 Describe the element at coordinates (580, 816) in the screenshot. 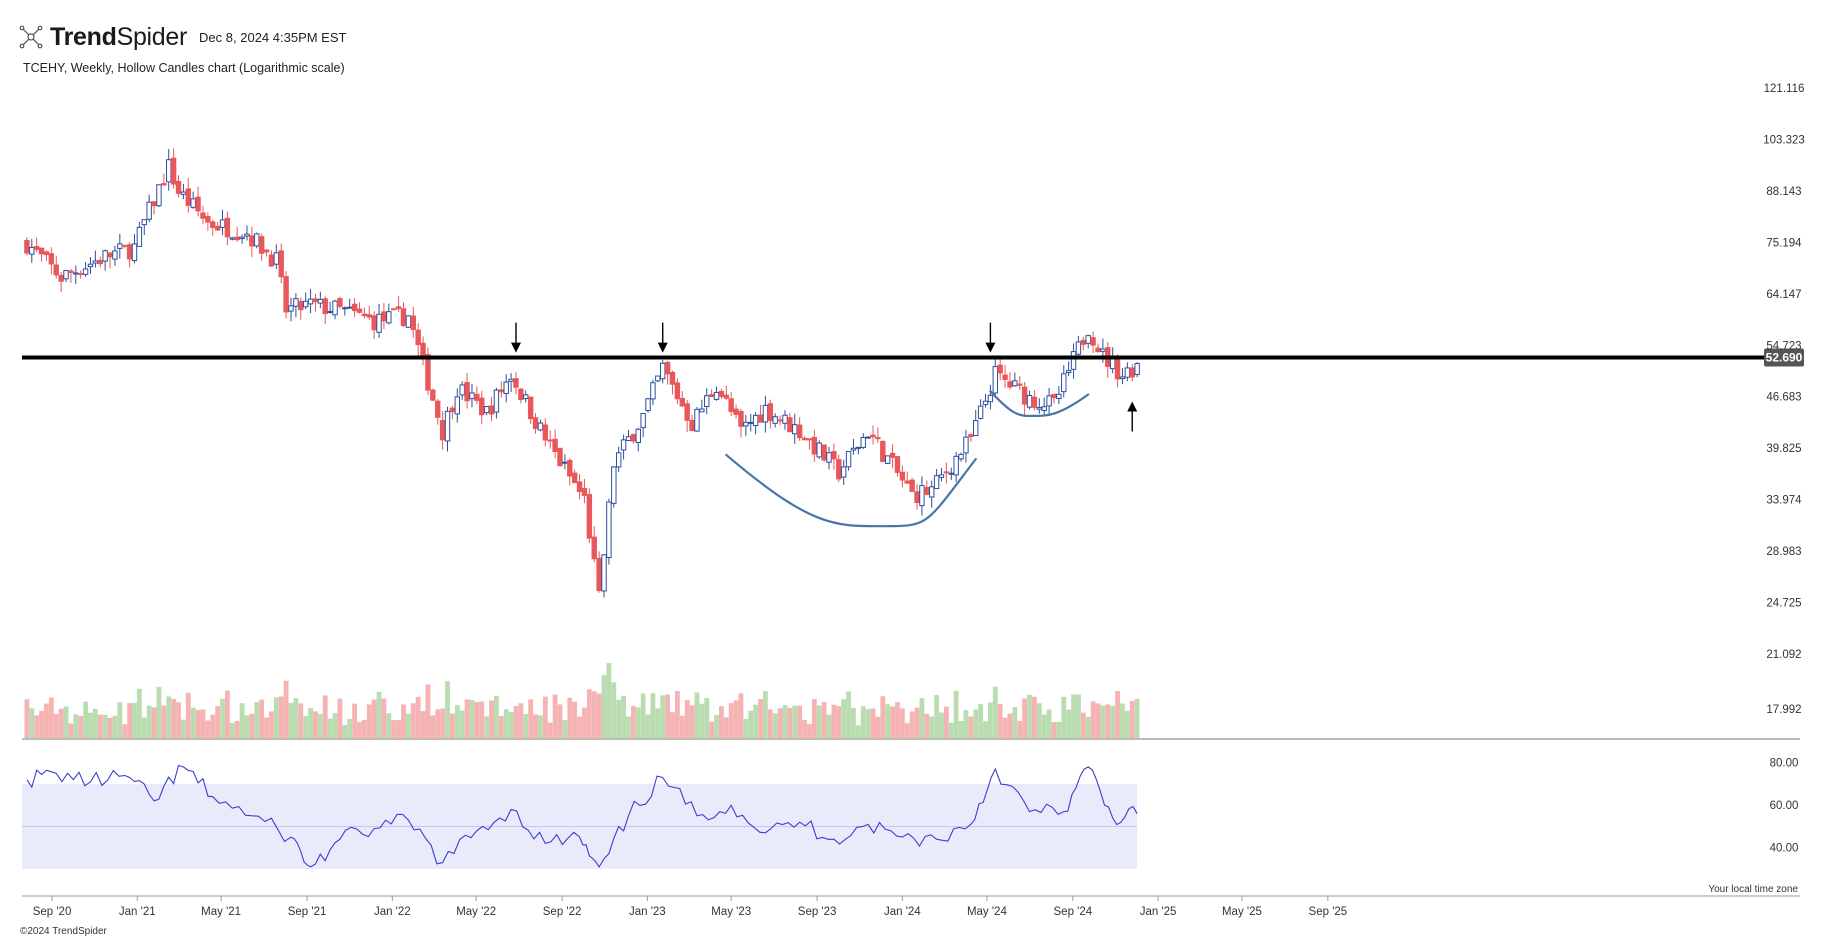

I see `rsi-panel` at that location.